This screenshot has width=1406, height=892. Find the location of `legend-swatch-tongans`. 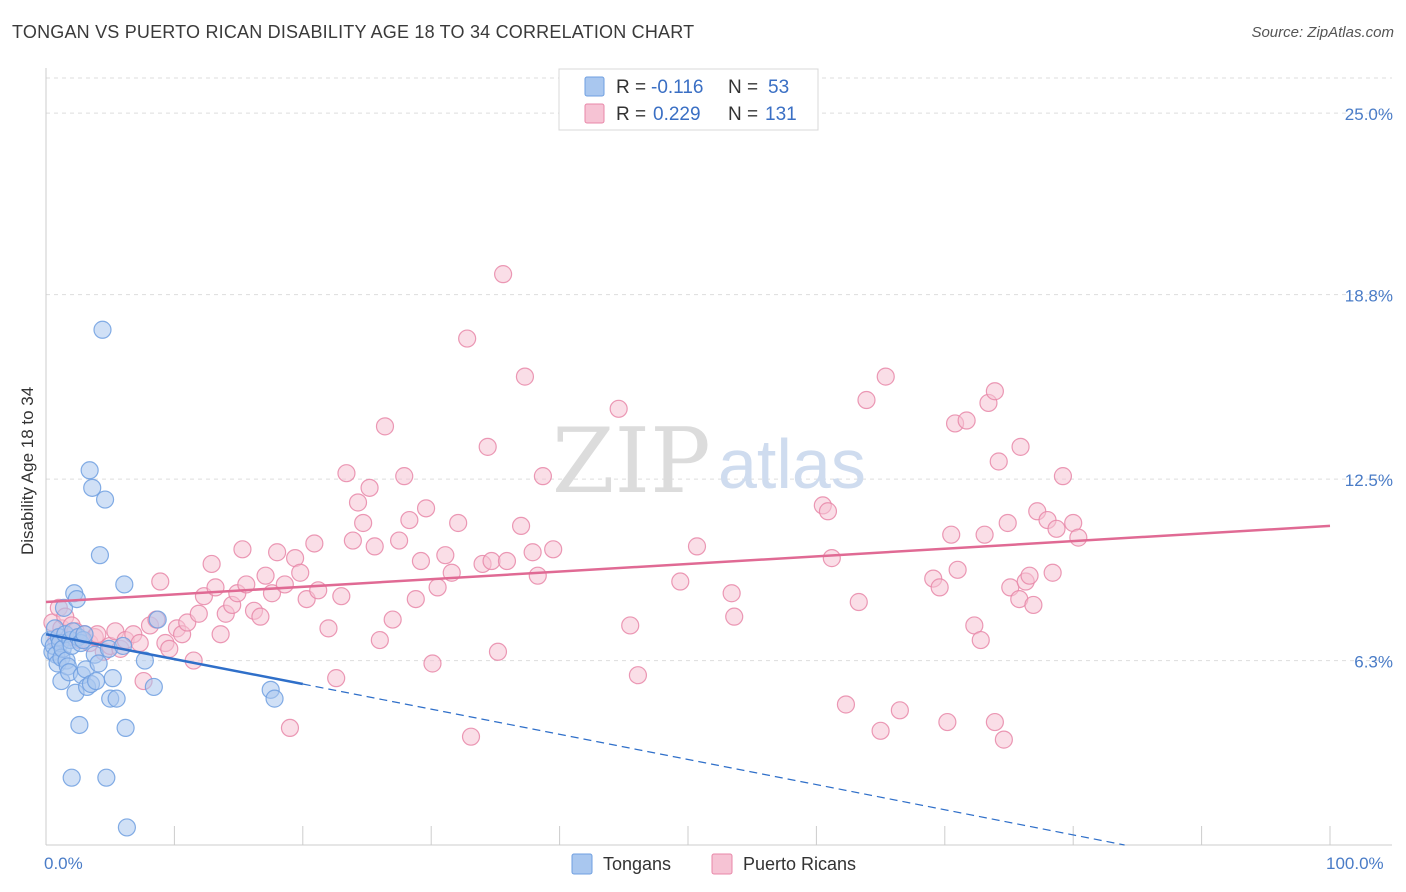

legend-swatch-tongans is located at coordinates (594, 86).